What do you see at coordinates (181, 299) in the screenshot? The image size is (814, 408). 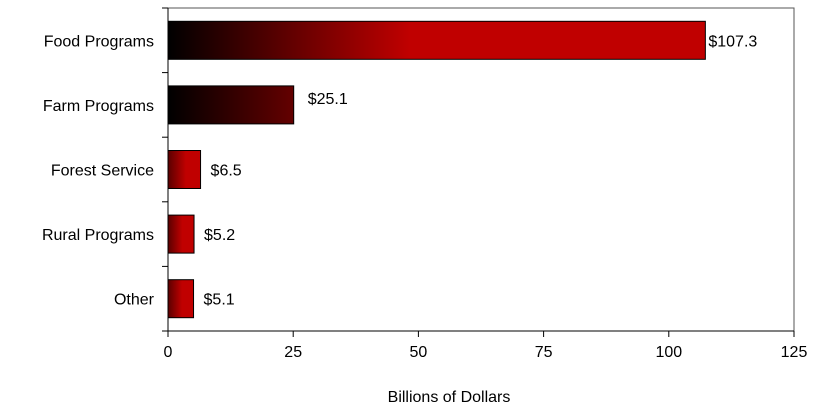 I see `bar-other` at bounding box center [181, 299].